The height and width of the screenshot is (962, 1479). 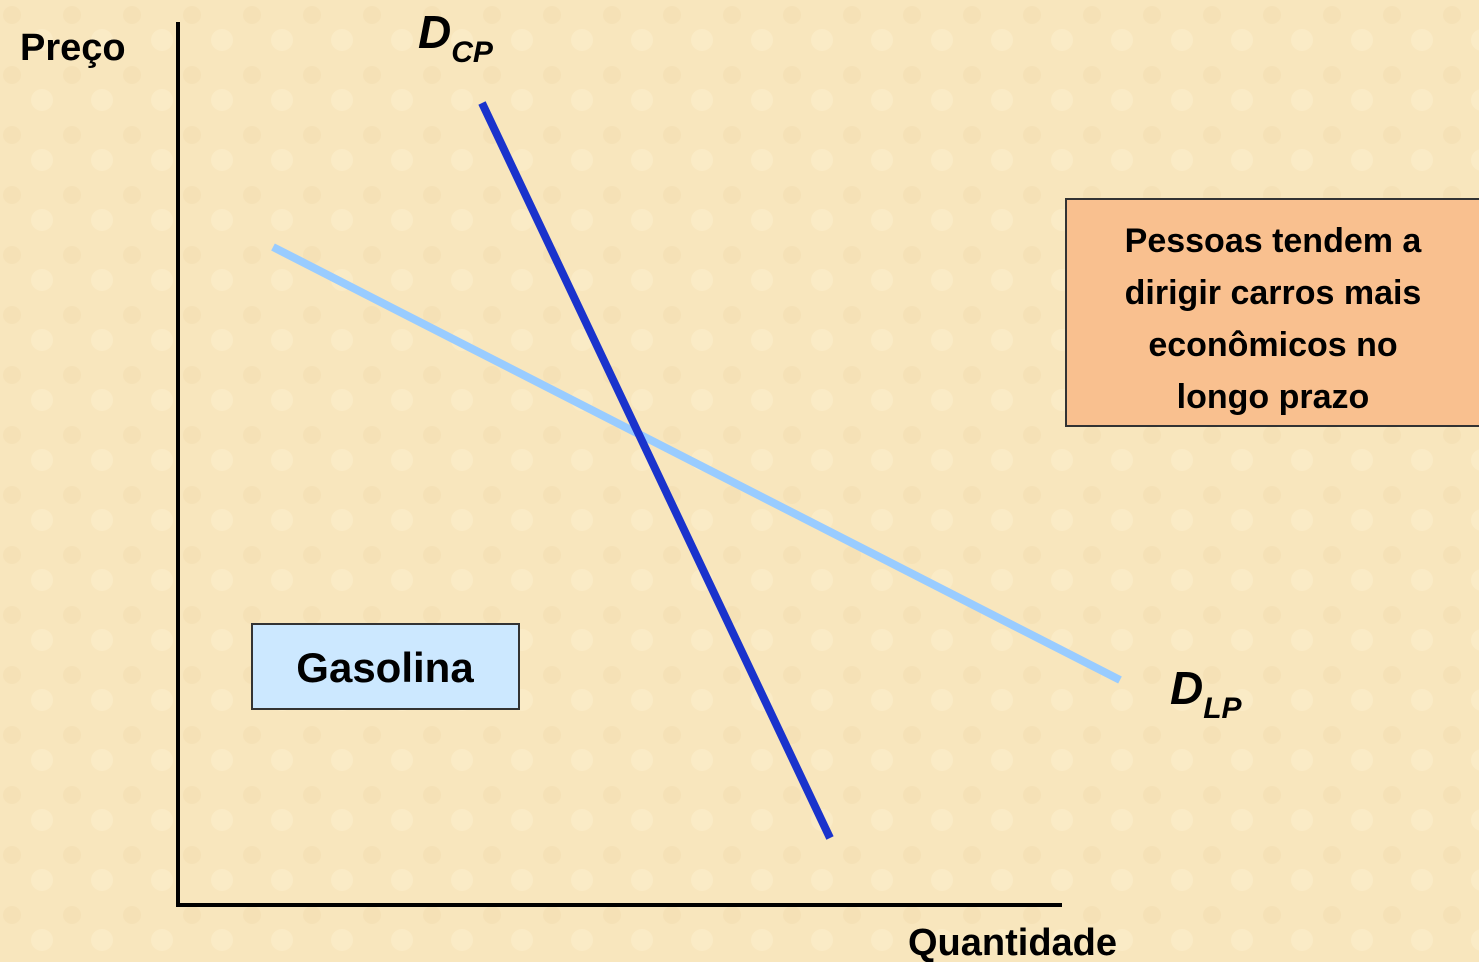 I want to click on curve-label: DCP, so click(x=456, y=37).